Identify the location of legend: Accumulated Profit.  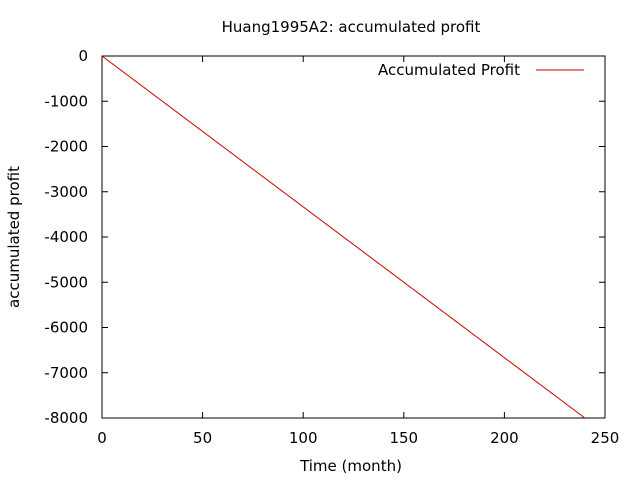
(481, 70).